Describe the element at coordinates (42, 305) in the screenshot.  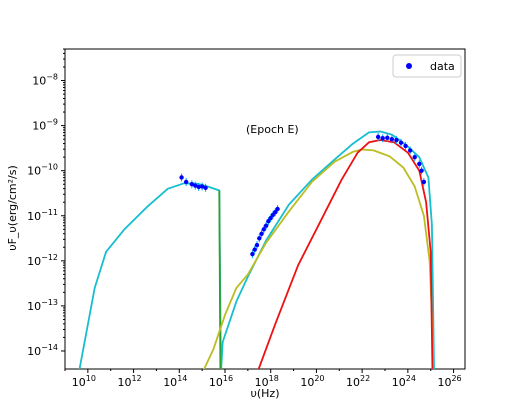
I see `y-tick-label: 10⁻¹³` at that location.